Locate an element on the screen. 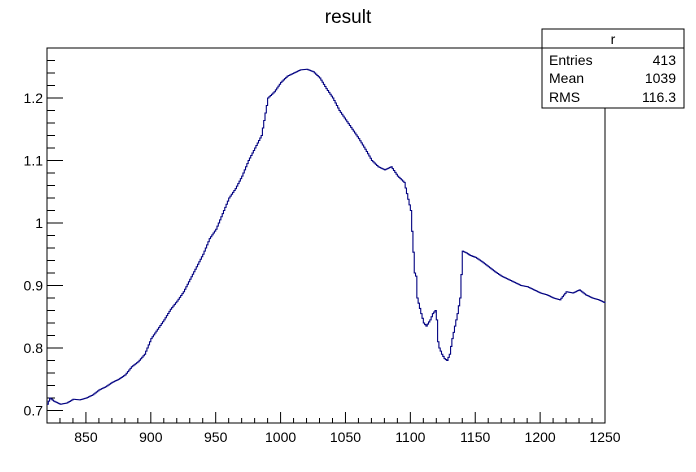  stats-box-frame is located at coordinates (613, 68).